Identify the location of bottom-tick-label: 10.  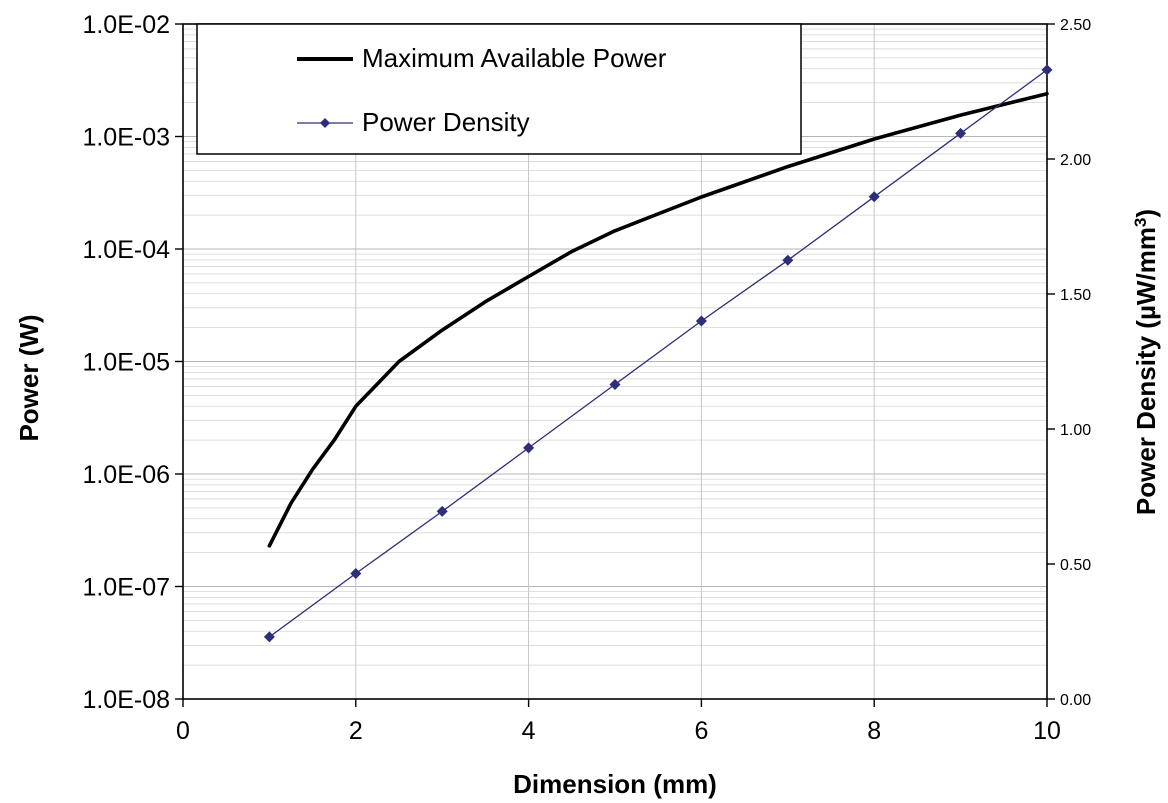
(1047, 731).